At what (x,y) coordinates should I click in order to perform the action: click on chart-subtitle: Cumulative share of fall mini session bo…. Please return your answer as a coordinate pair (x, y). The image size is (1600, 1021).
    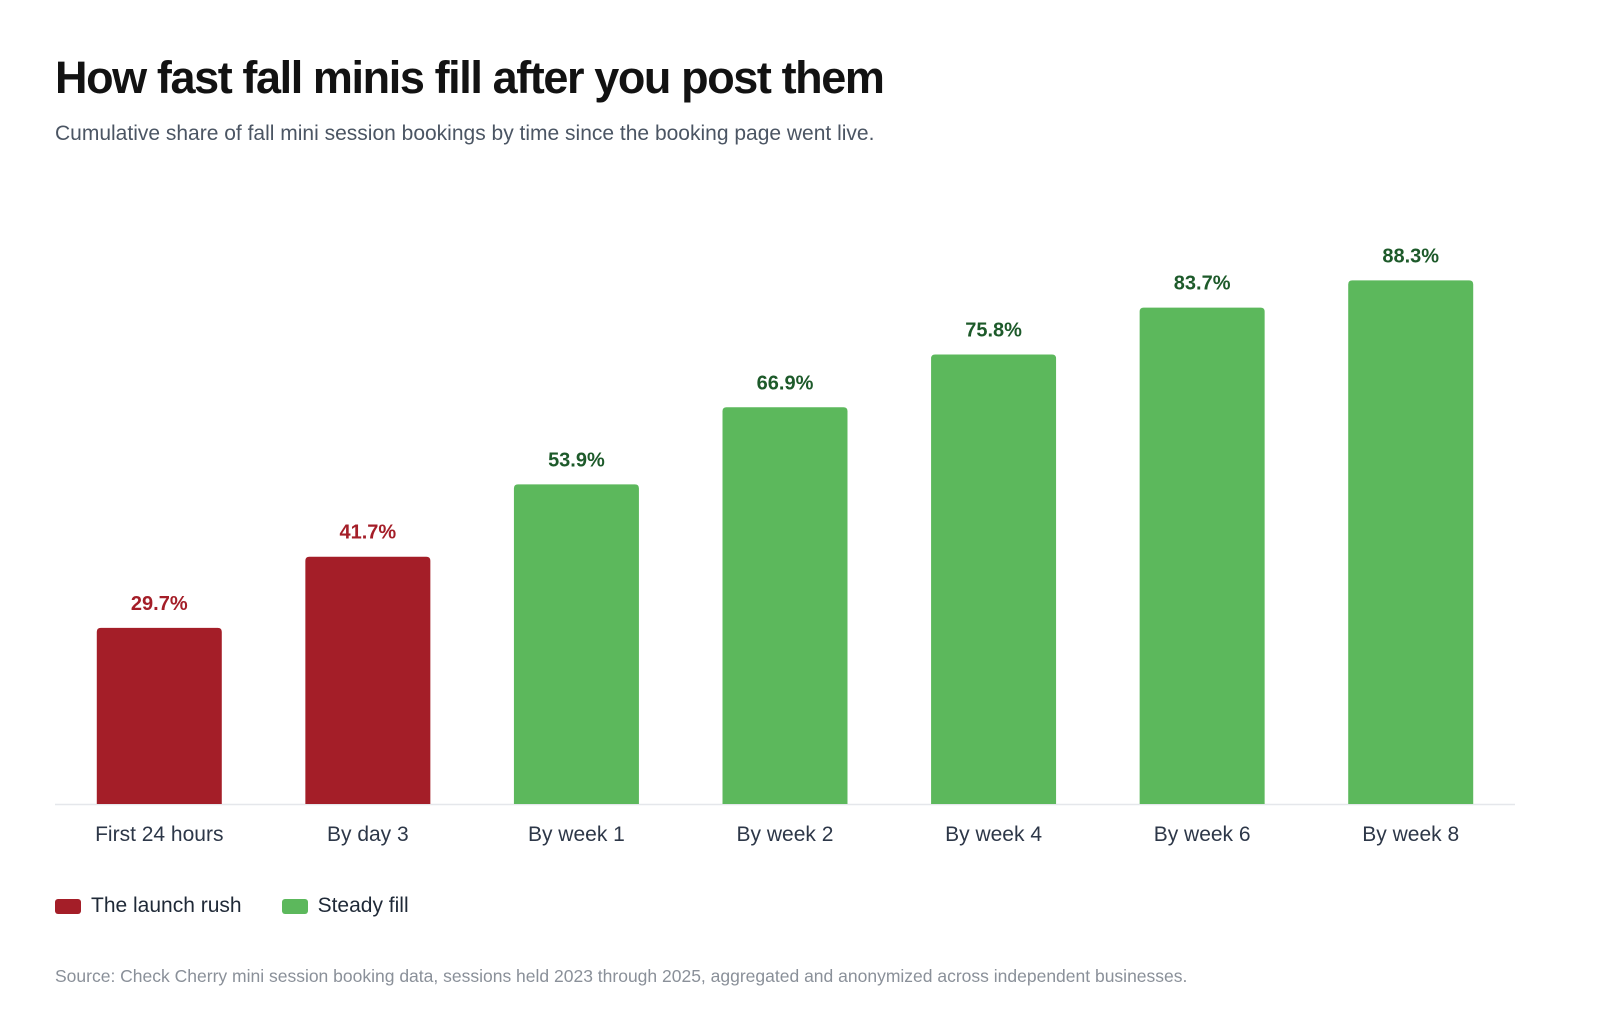
    Looking at the image, I should click on (465, 133).